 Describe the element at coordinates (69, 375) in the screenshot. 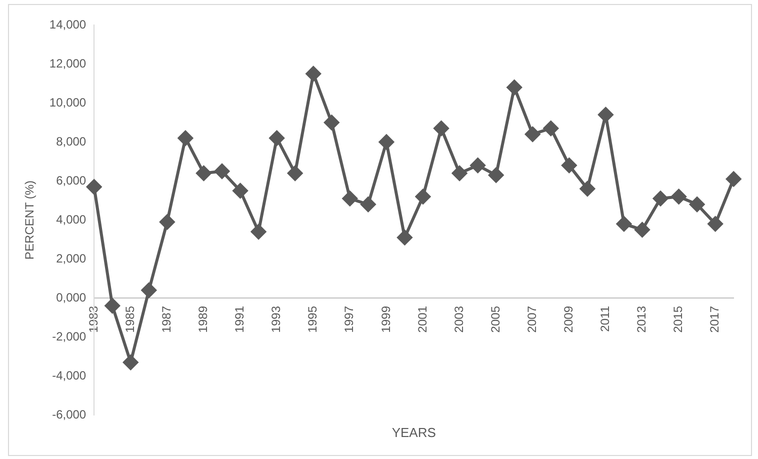

I see `y-tick-label: -4,000` at that location.